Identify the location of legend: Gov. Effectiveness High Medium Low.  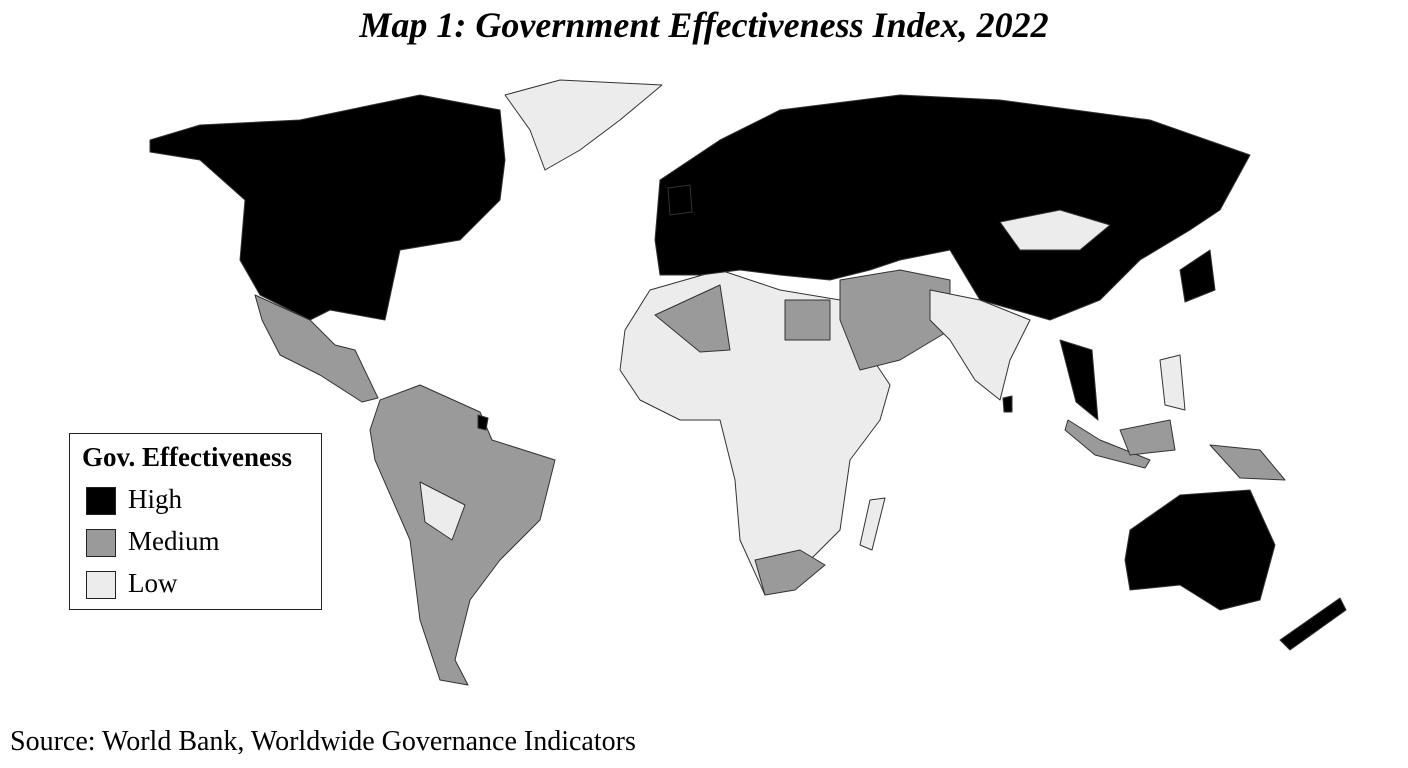
(195, 521).